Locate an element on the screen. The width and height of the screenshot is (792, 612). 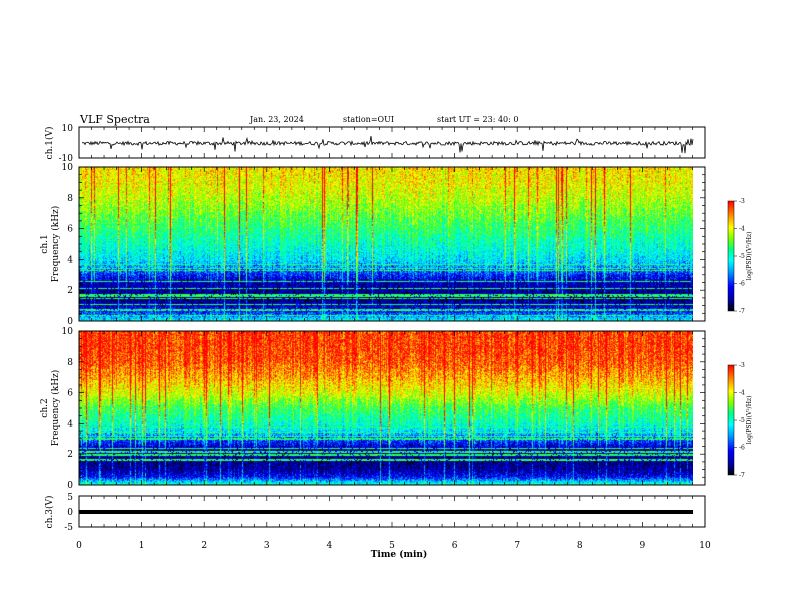
ch2-colorbar-tick-label: -7 is located at coordinates (742, 475).